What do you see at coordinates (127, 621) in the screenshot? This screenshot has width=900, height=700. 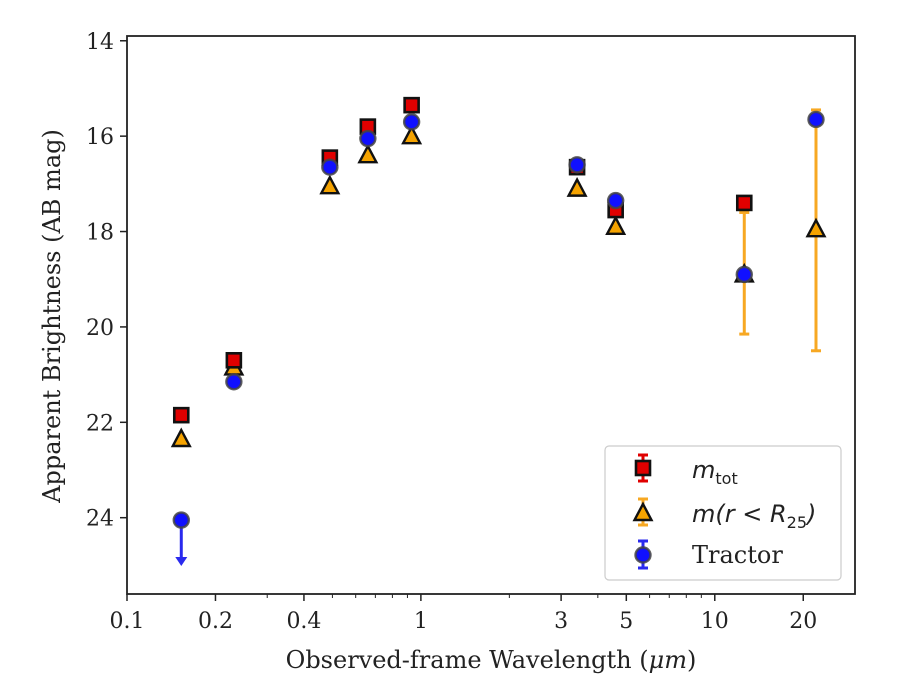 I see `x-tick-label: 0.1` at bounding box center [127, 621].